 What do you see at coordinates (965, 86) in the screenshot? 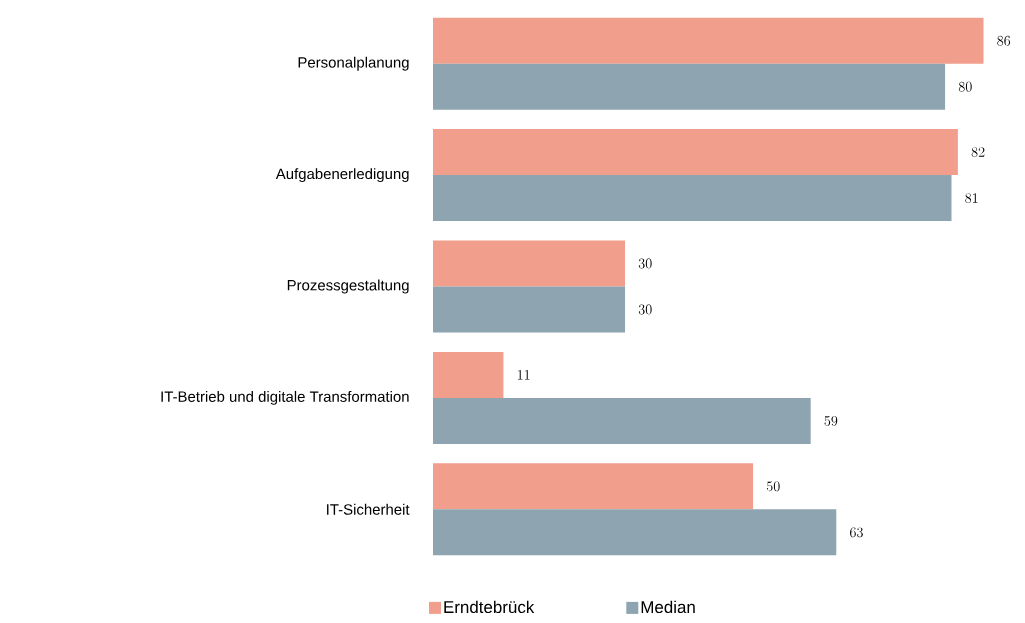
I see `data-label: 80` at bounding box center [965, 86].